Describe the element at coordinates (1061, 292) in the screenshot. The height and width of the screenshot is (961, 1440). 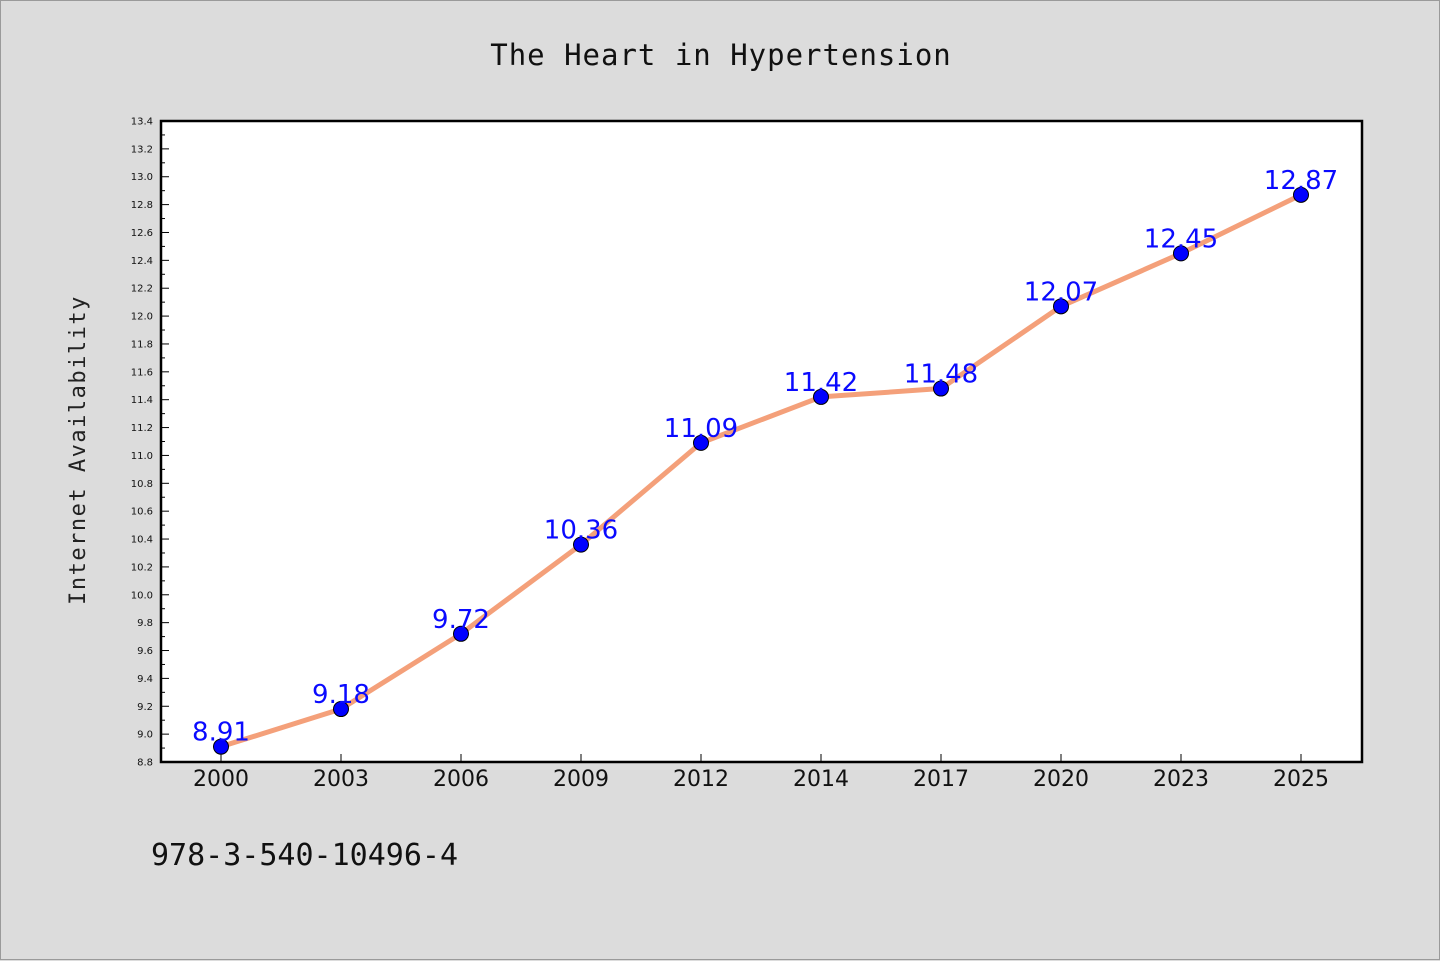
I see `data-label: 12.07` at that location.